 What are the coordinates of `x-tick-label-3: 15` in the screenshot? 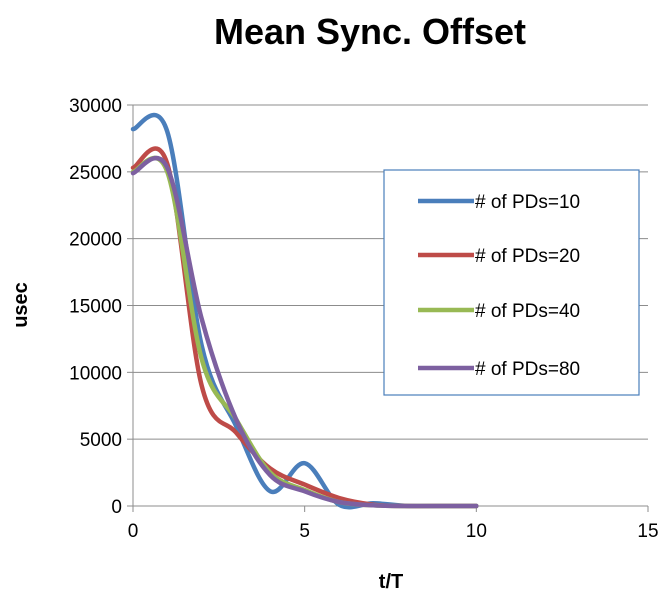 It's located at (647, 531).